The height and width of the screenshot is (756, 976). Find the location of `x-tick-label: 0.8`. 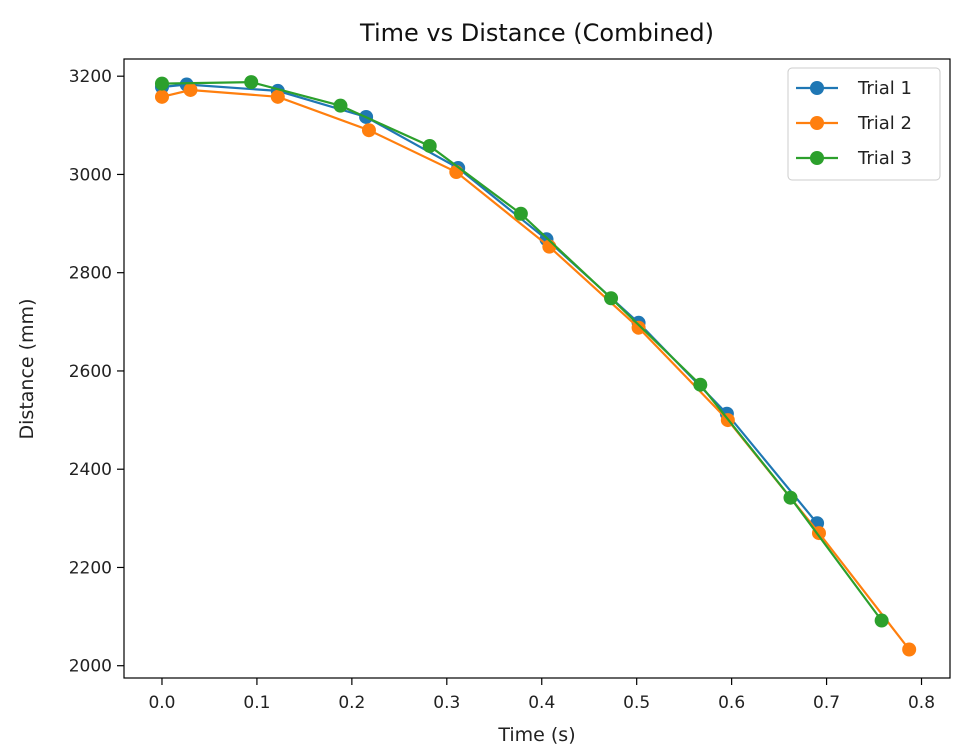

x-tick-label: 0.8 is located at coordinates (921, 703).